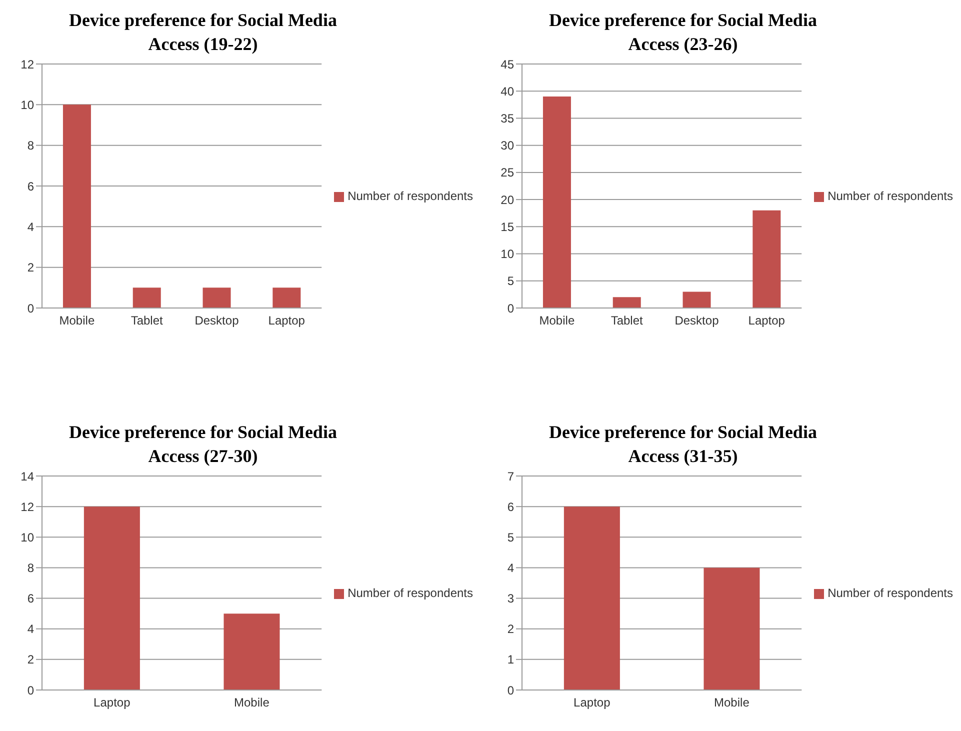 Image resolution: width=961 pixels, height=731 pixels. What do you see at coordinates (507, 118) in the screenshot?
I see `y-tick-label: 35` at bounding box center [507, 118].